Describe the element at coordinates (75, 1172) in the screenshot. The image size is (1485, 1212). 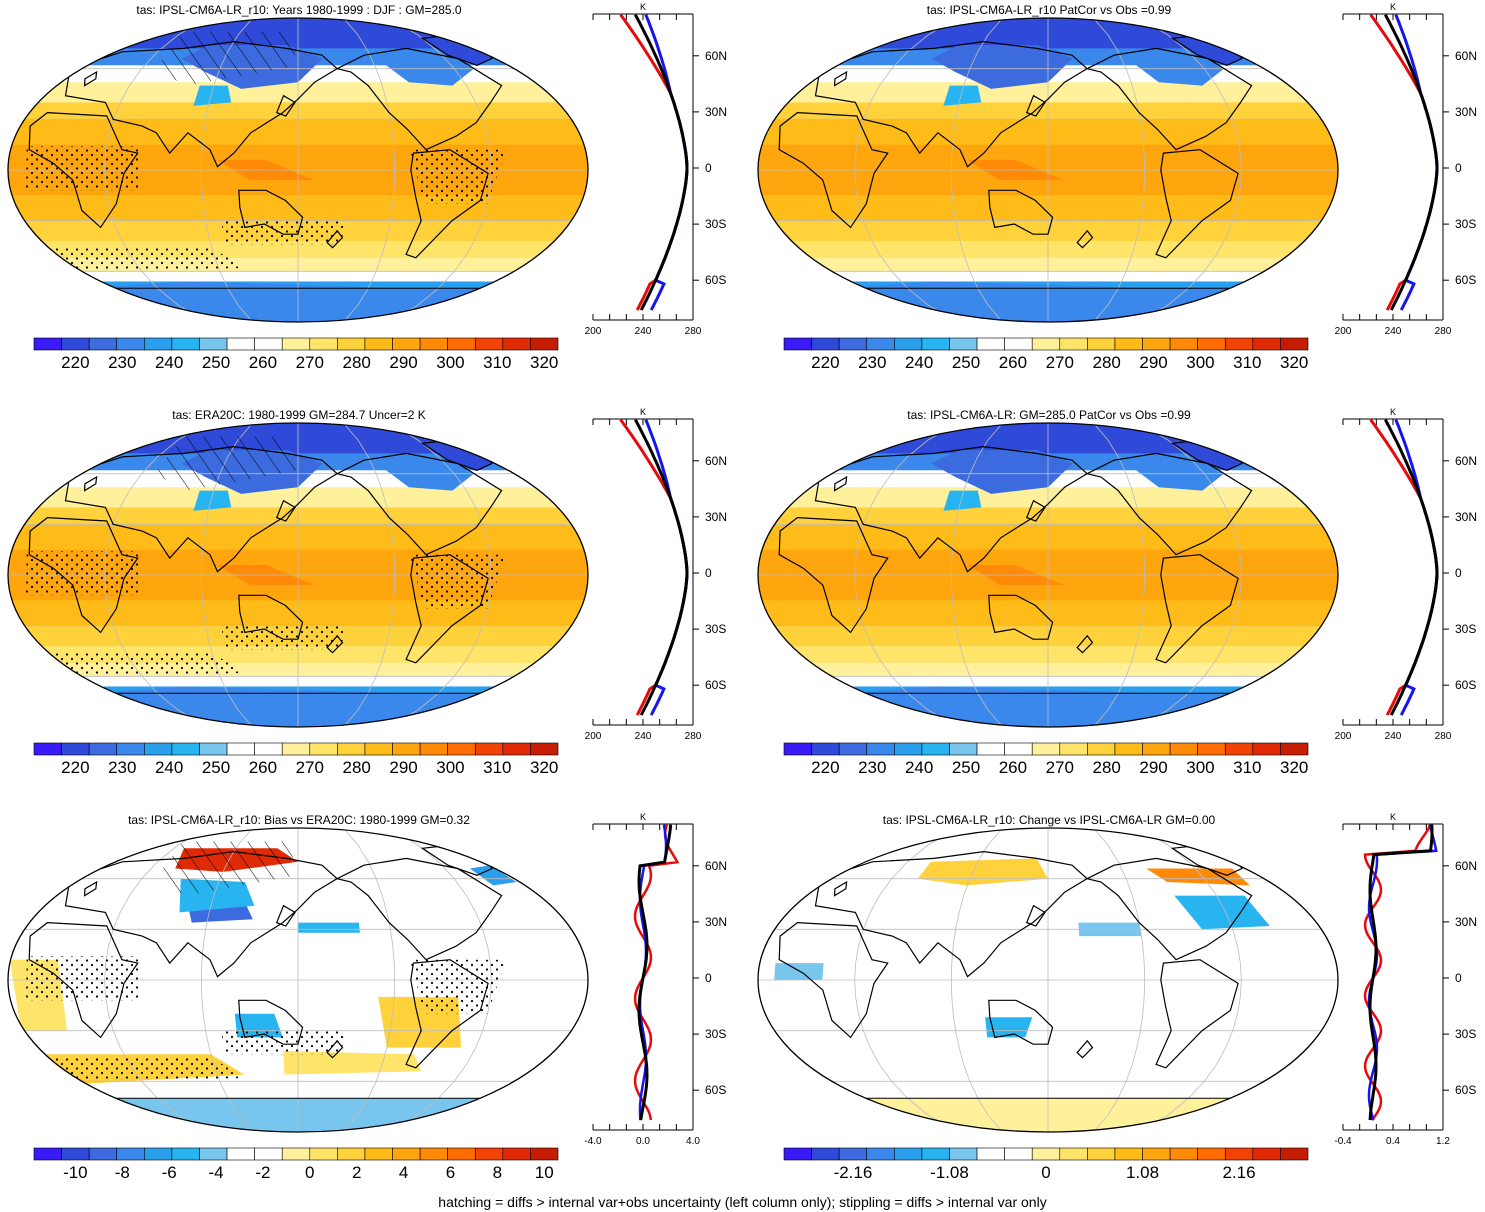
I see `colorbar-label: -10` at that location.